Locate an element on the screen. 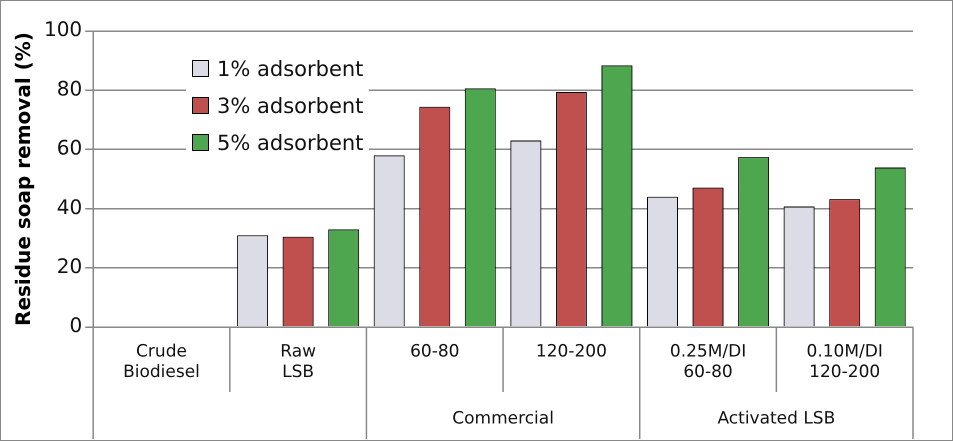 The height and width of the screenshot is (441, 953). x-tick-label: 0.10M/DI 120-200 is located at coordinates (844, 362).